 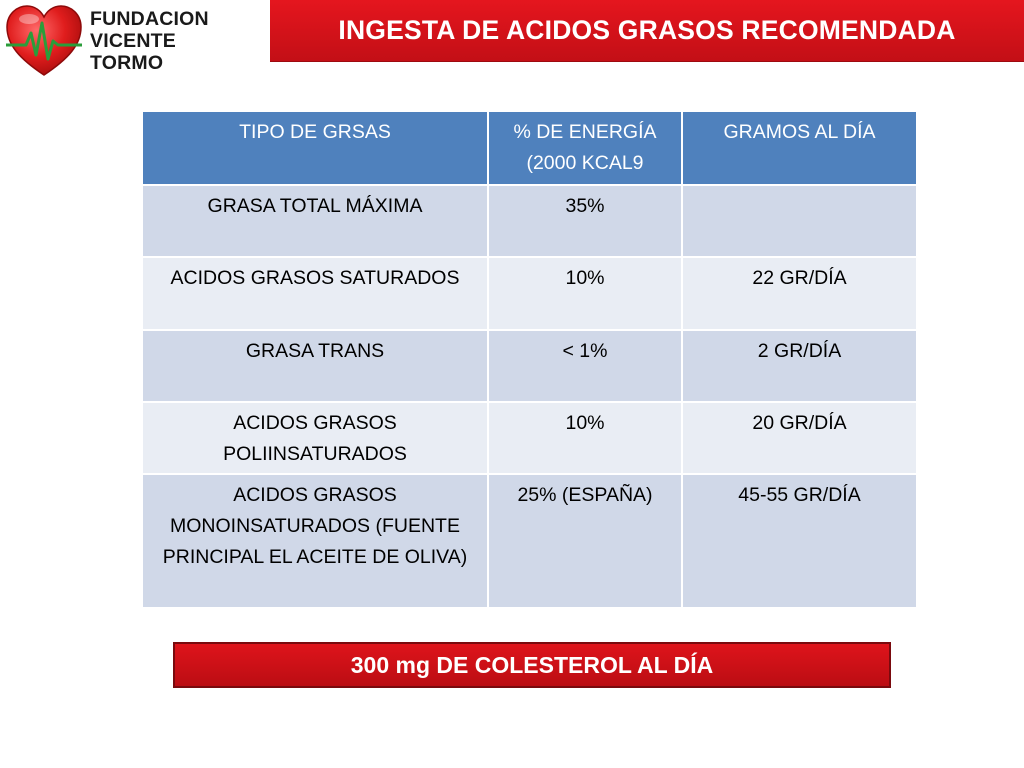 What do you see at coordinates (799, 438) in the screenshot?
I see `cell-grams-per-day: 20 GR/DÍA` at bounding box center [799, 438].